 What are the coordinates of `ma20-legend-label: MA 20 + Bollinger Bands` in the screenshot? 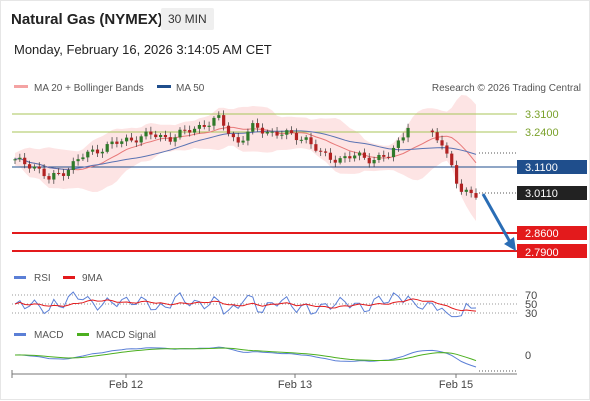 It's located at (89, 88).